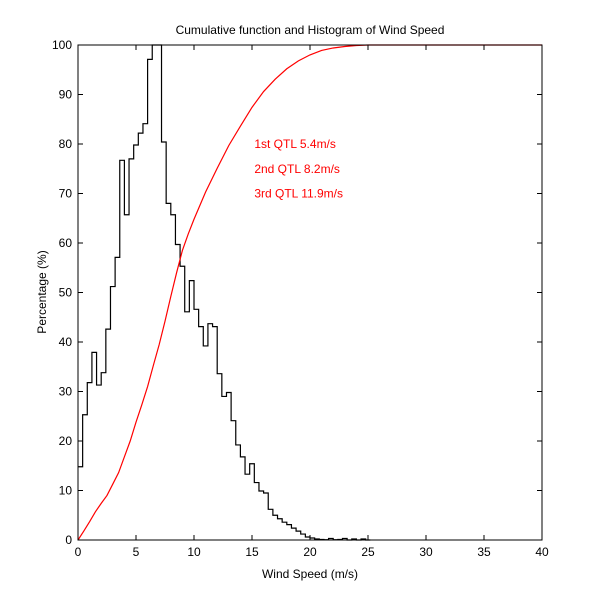 The width and height of the screenshot is (600, 610). I want to click on x-tick-label: 15, so click(252, 552).